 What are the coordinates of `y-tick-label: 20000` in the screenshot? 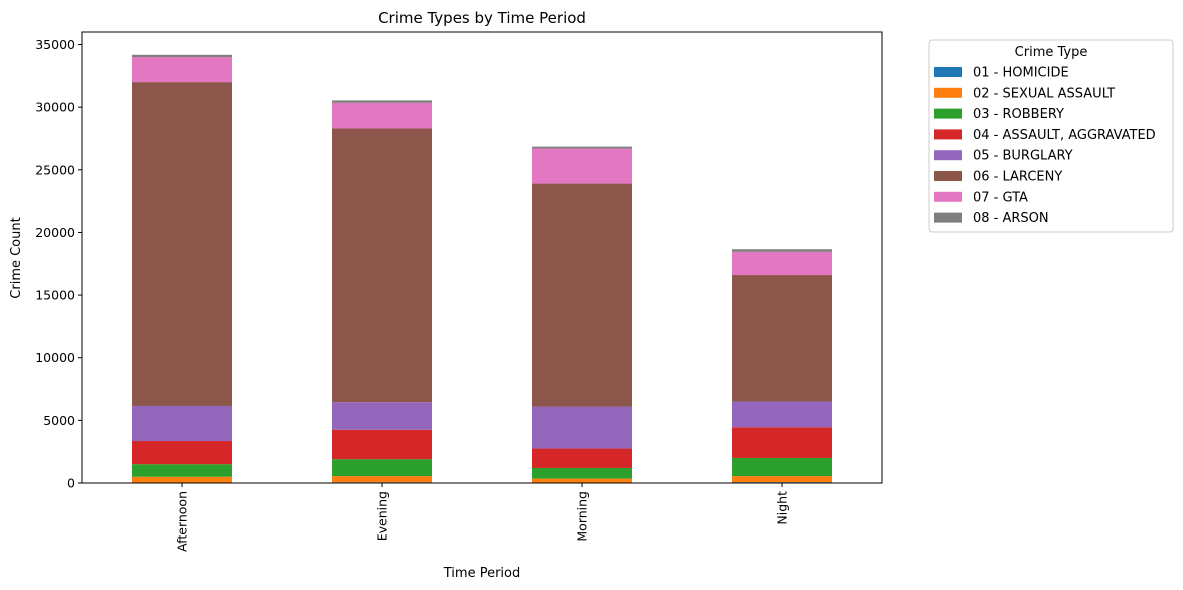 It's located at (55, 232).